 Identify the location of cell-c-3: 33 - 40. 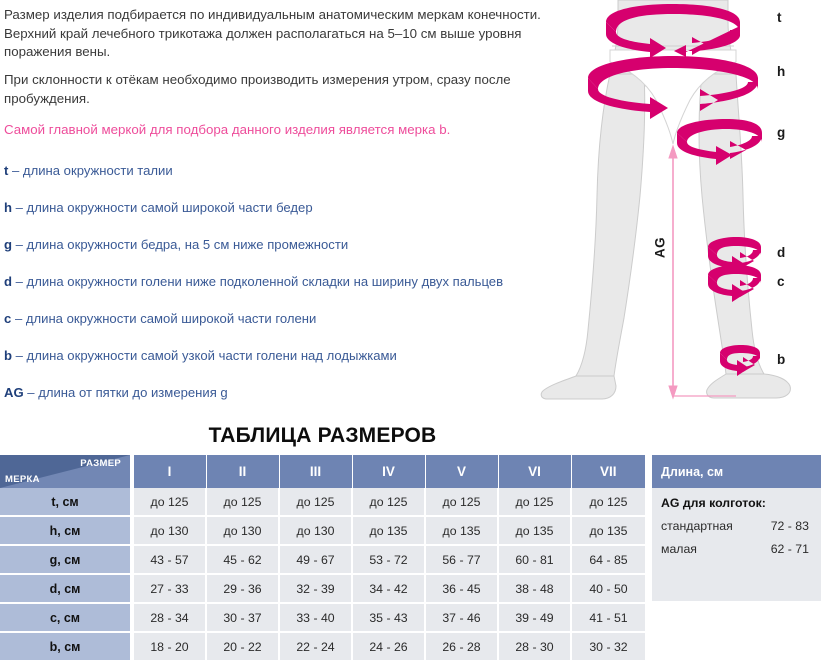
(315, 618).